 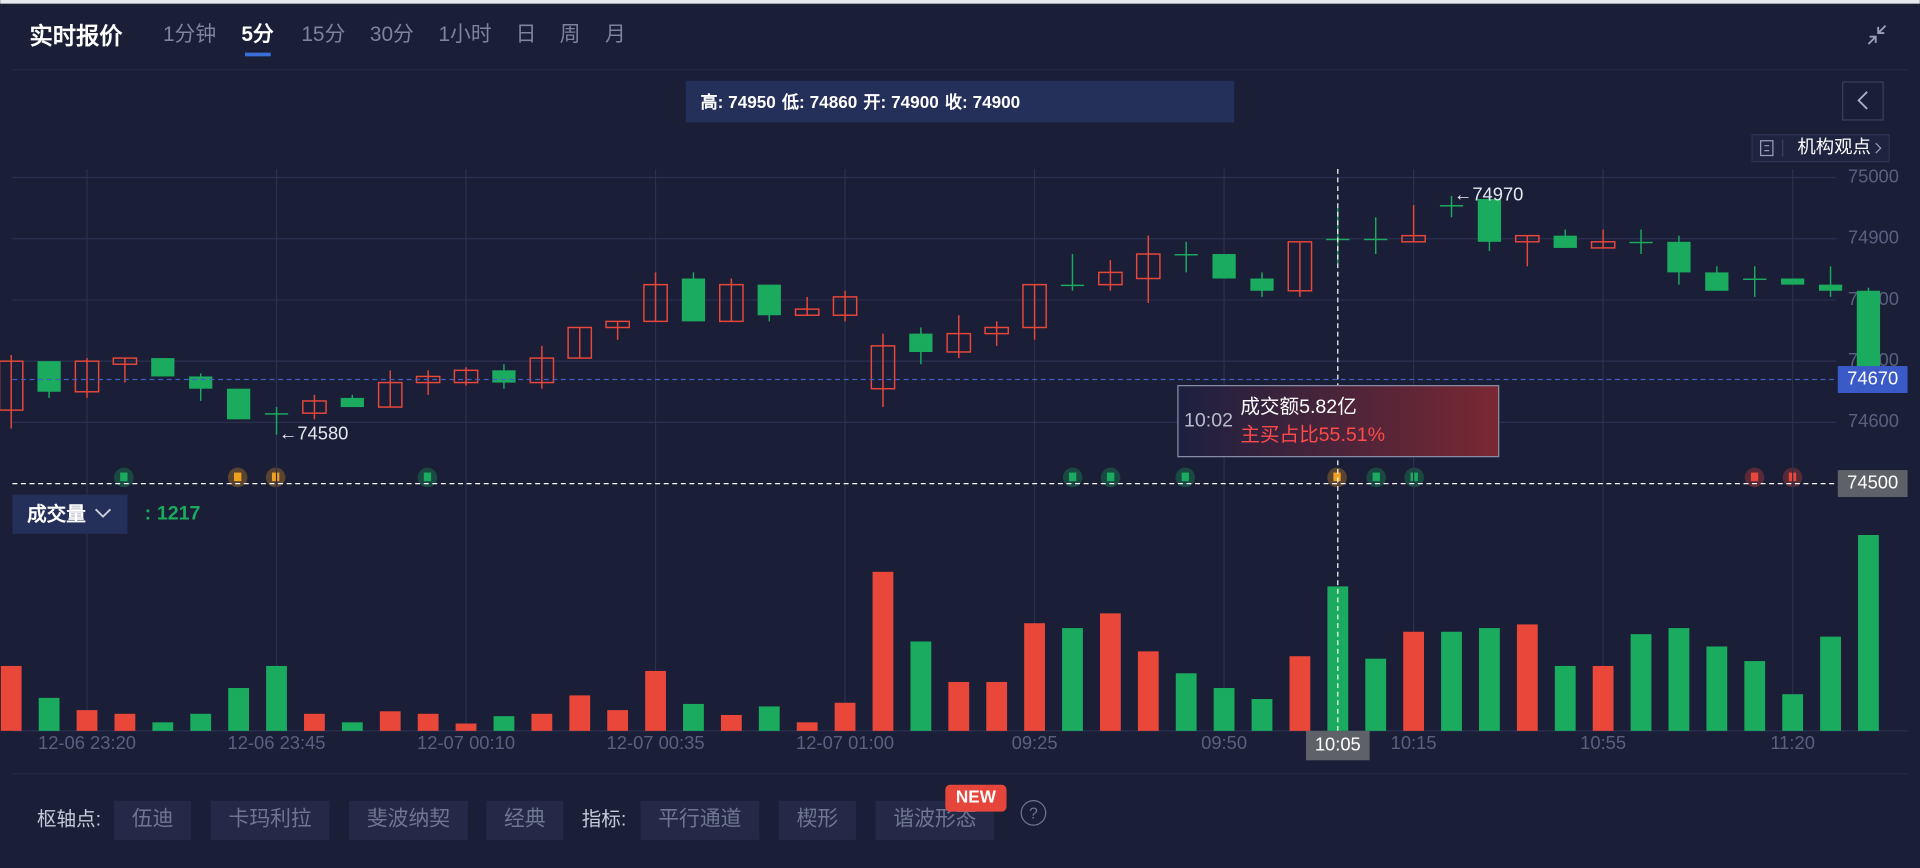 What do you see at coordinates (179, 513) in the screenshot?
I see `volume-readout: 1217` at bounding box center [179, 513].